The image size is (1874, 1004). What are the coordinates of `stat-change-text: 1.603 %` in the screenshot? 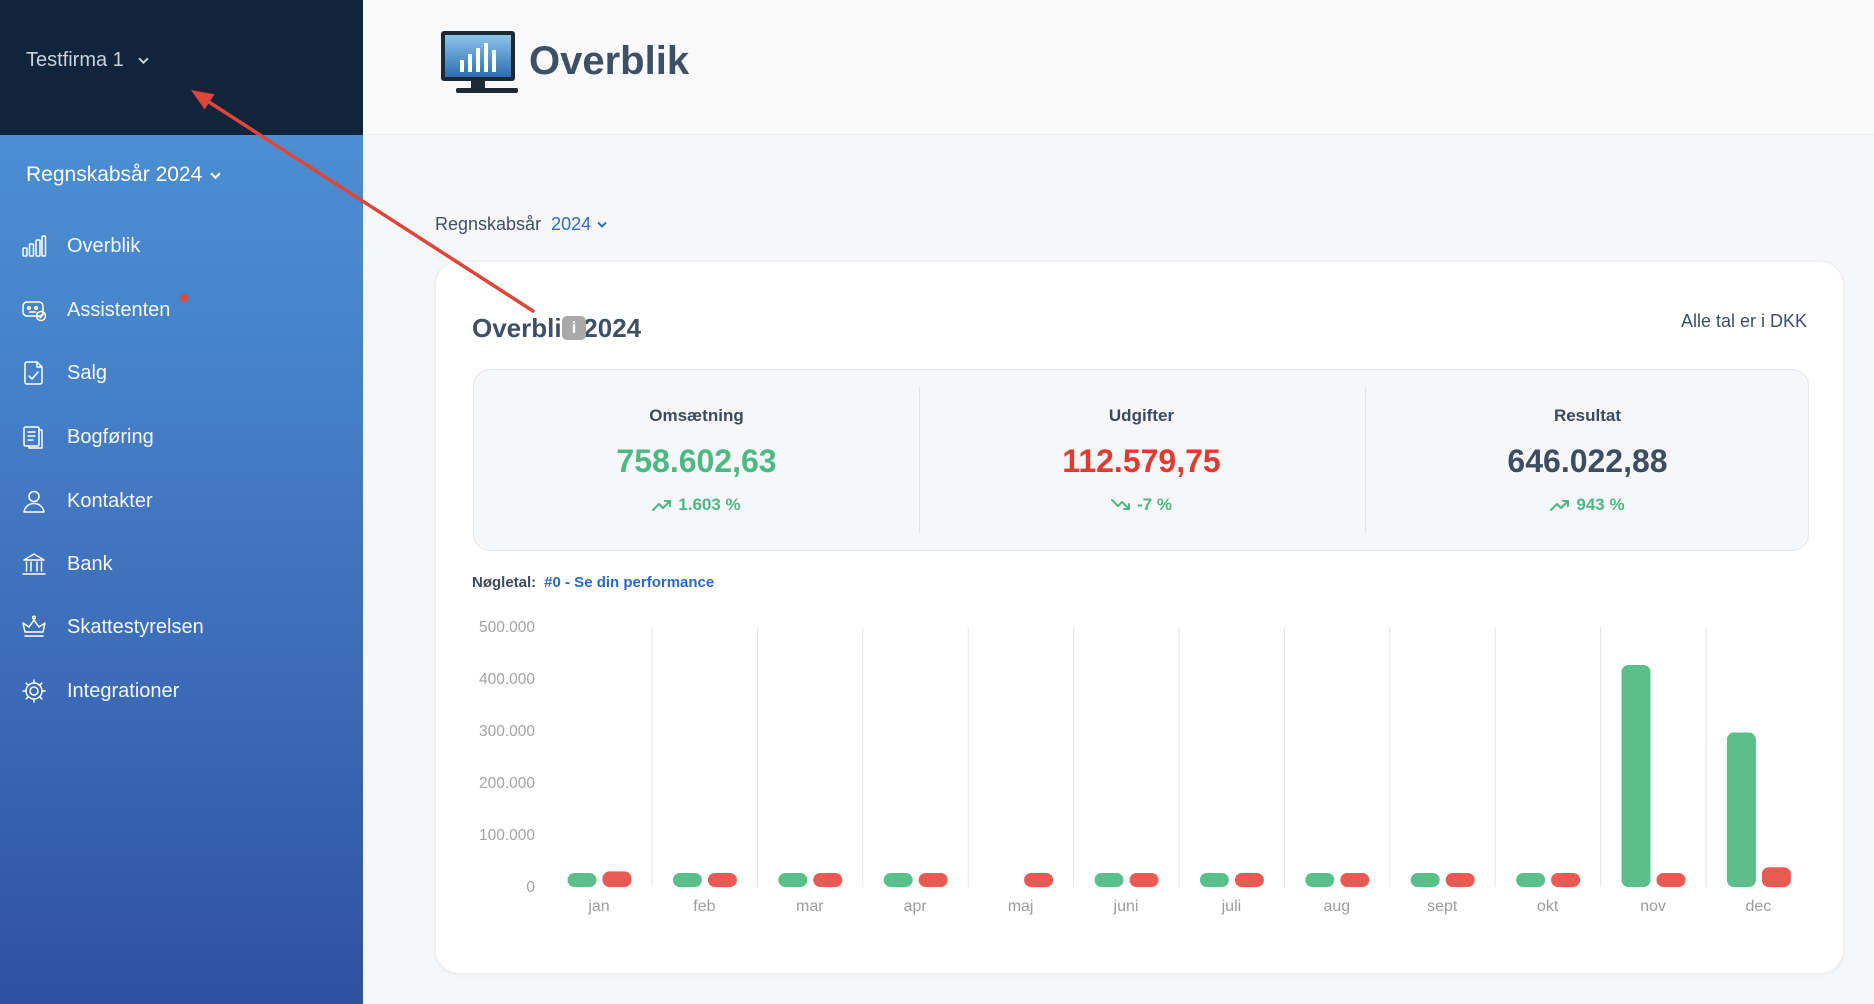 It's located at (709, 504).